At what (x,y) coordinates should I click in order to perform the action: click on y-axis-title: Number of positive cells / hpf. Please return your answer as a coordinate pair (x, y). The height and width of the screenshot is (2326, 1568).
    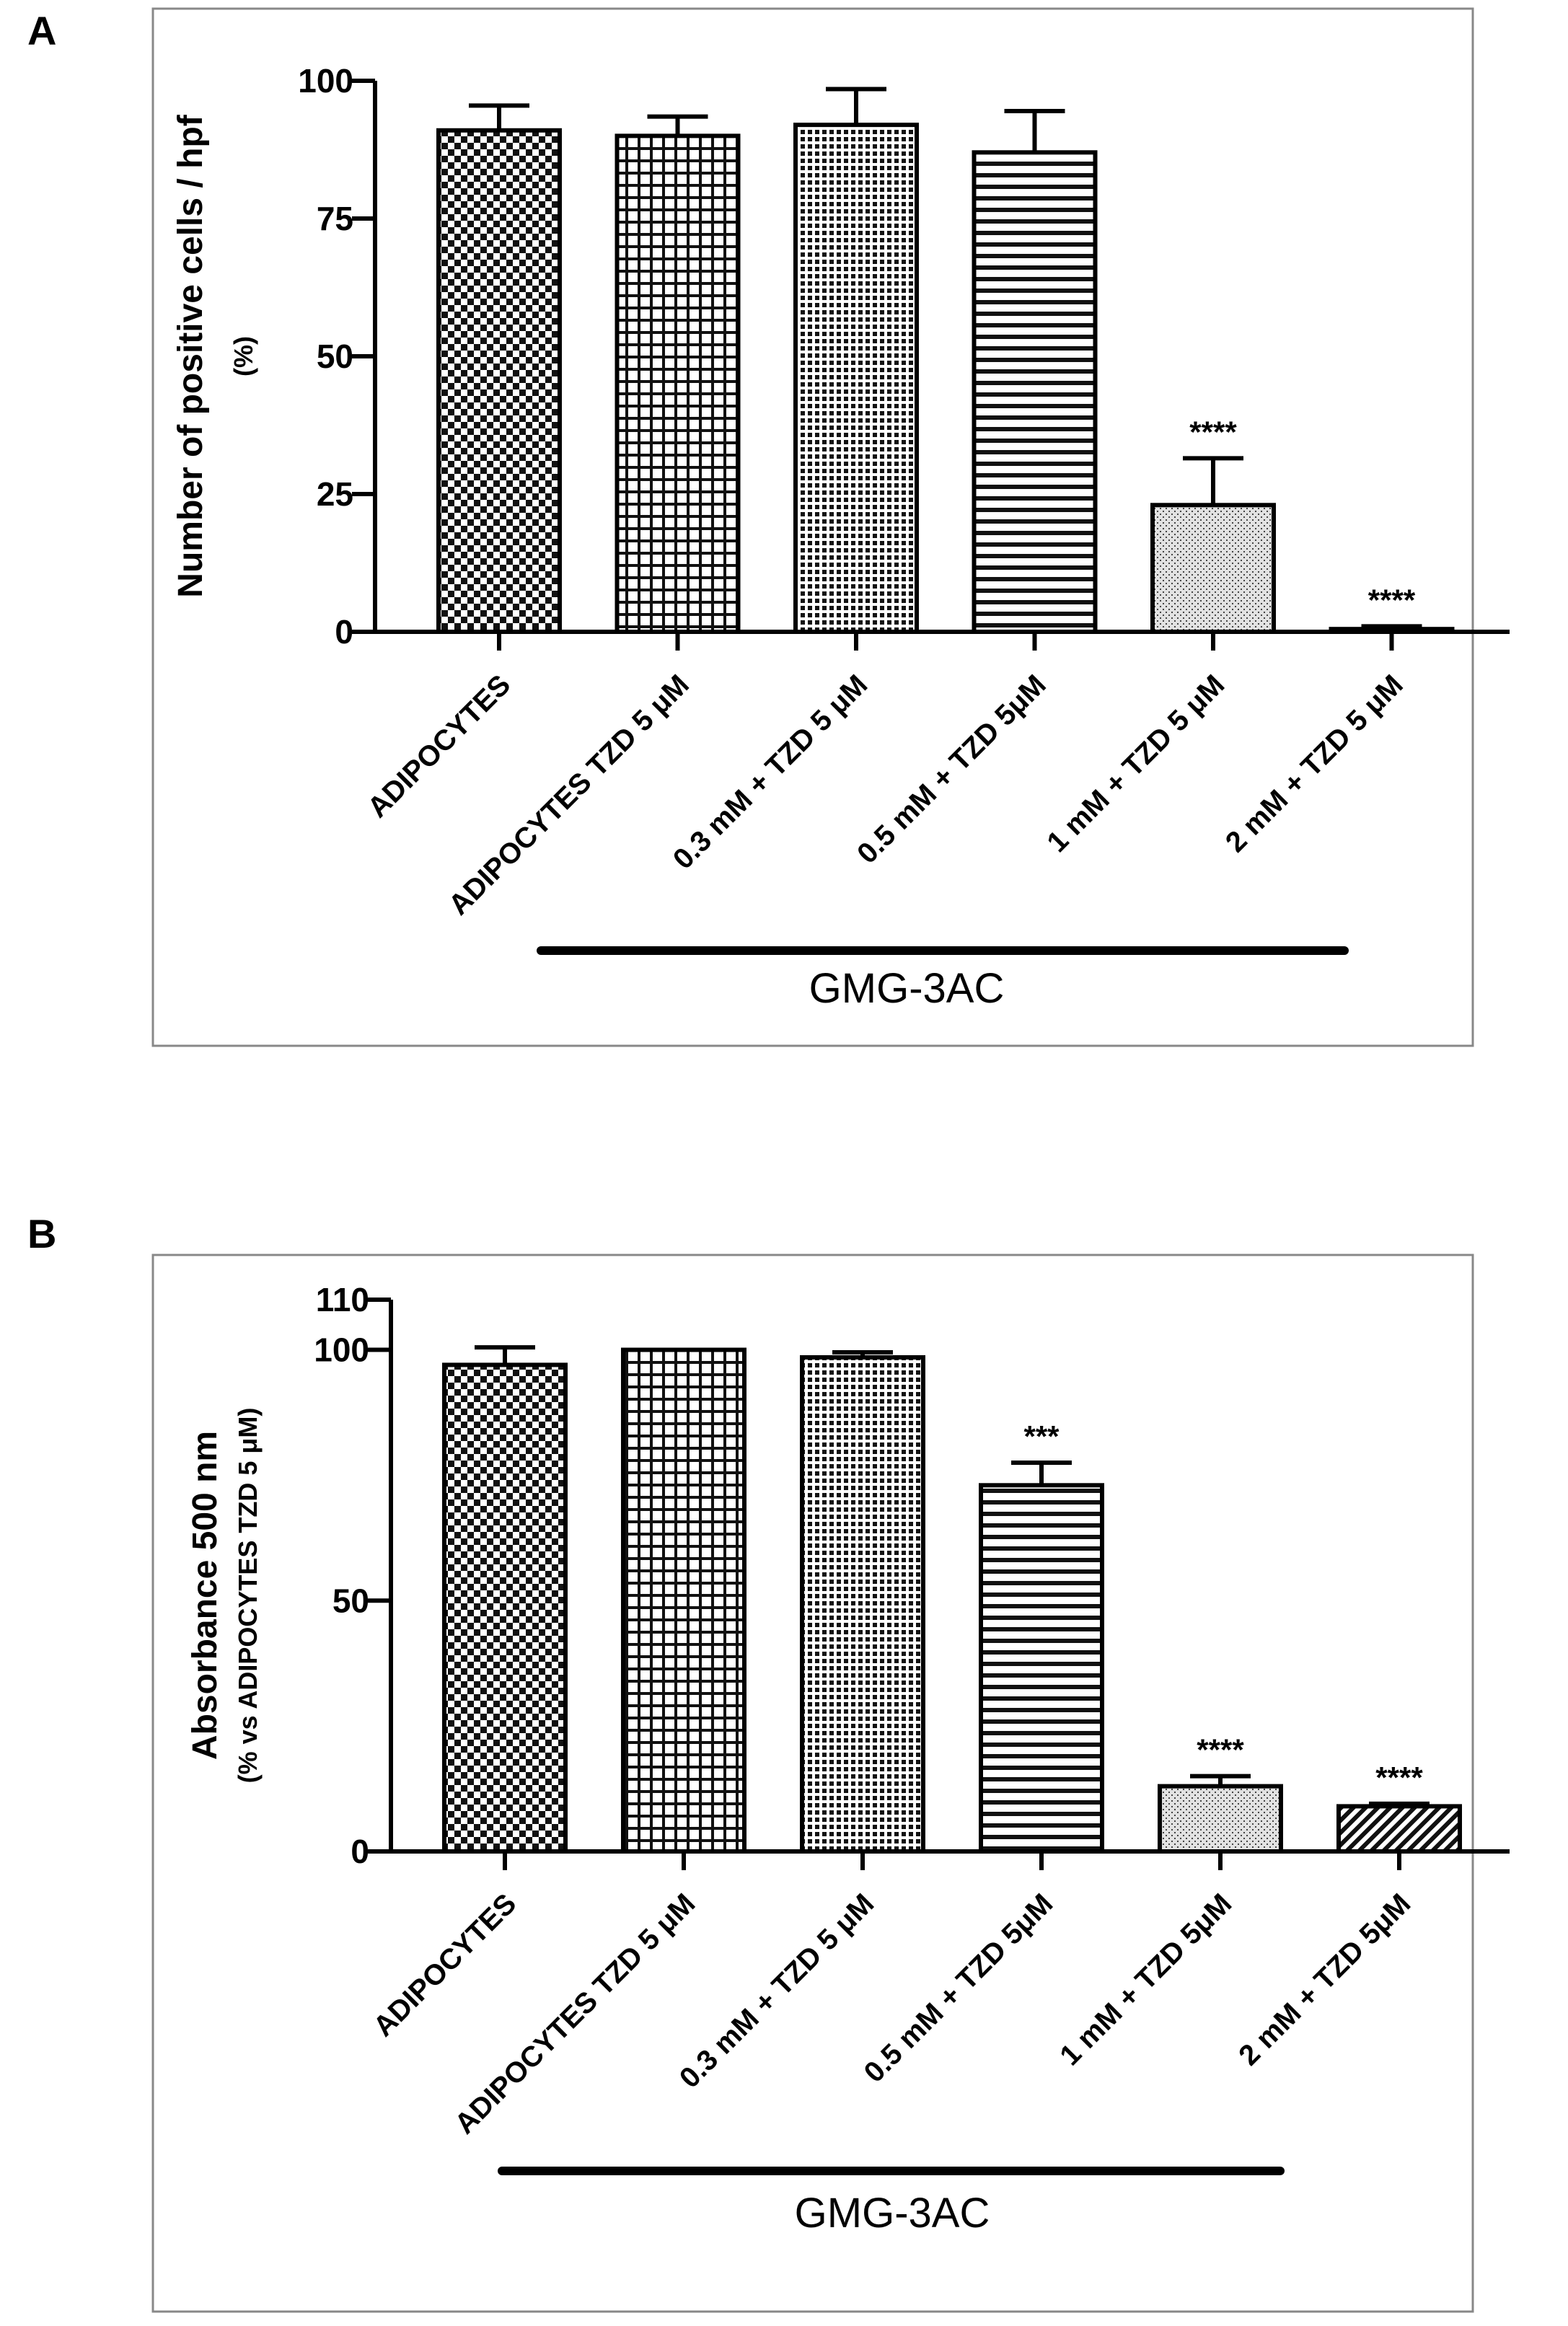
    Looking at the image, I should click on (191, 356).